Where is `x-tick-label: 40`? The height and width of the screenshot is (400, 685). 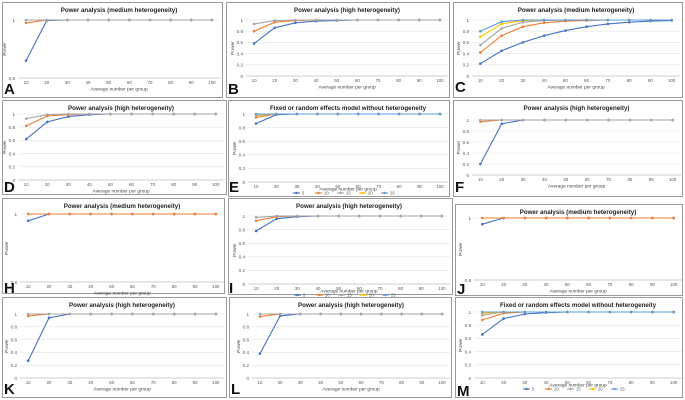 x-tick-label: 40 is located at coordinates (318, 288).